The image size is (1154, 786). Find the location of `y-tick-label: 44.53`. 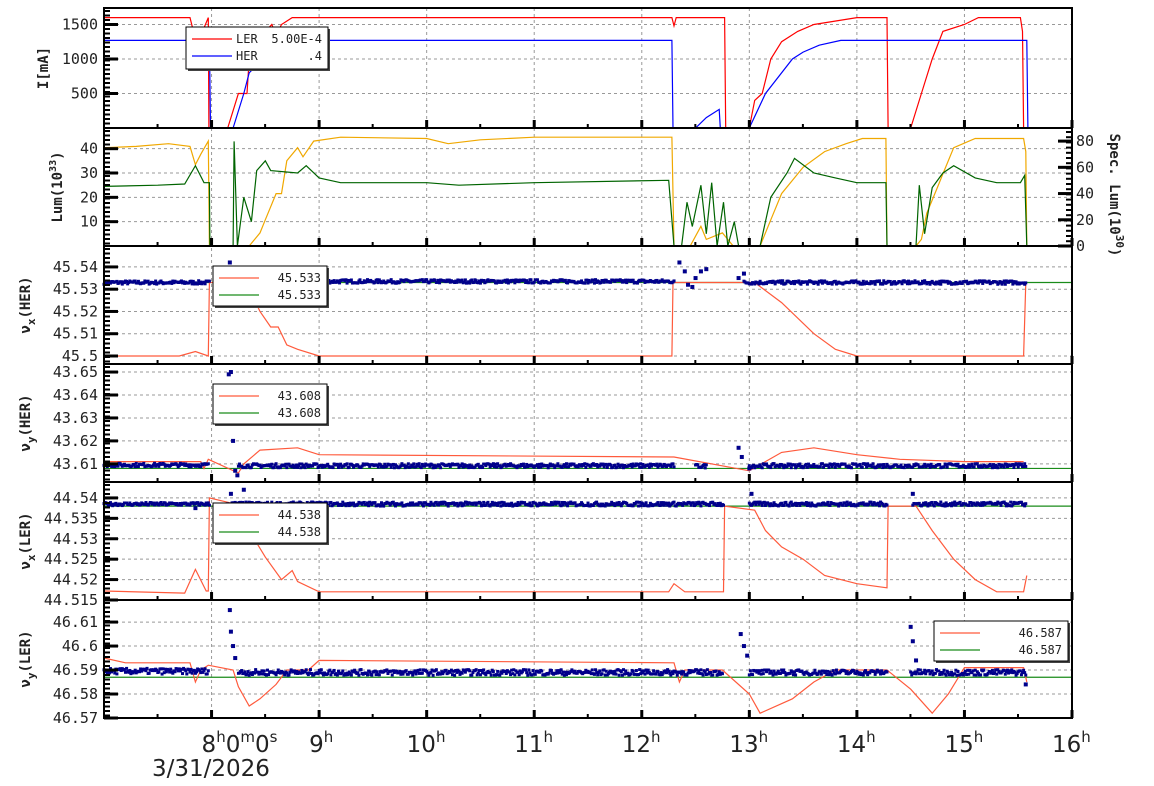

y-tick-label: 44.53 is located at coordinates (75, 539).